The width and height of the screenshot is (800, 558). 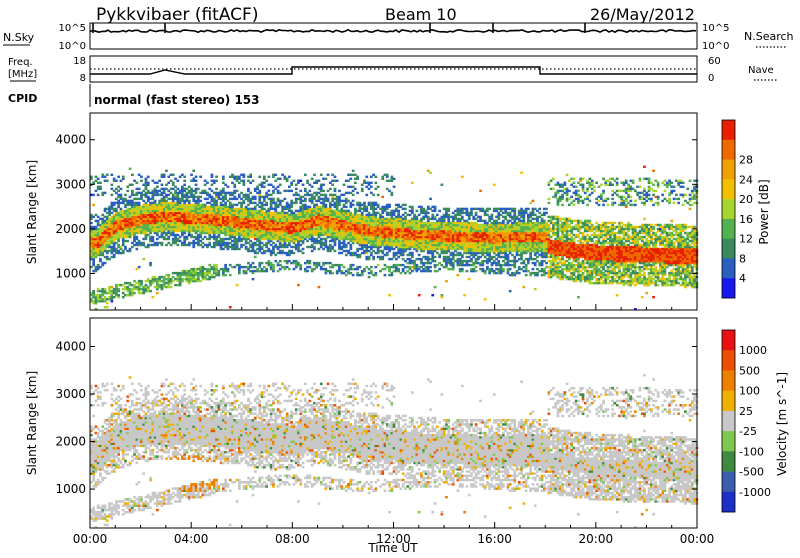 I want to click on cpid-label: CPID, so click(x=22, y=98).